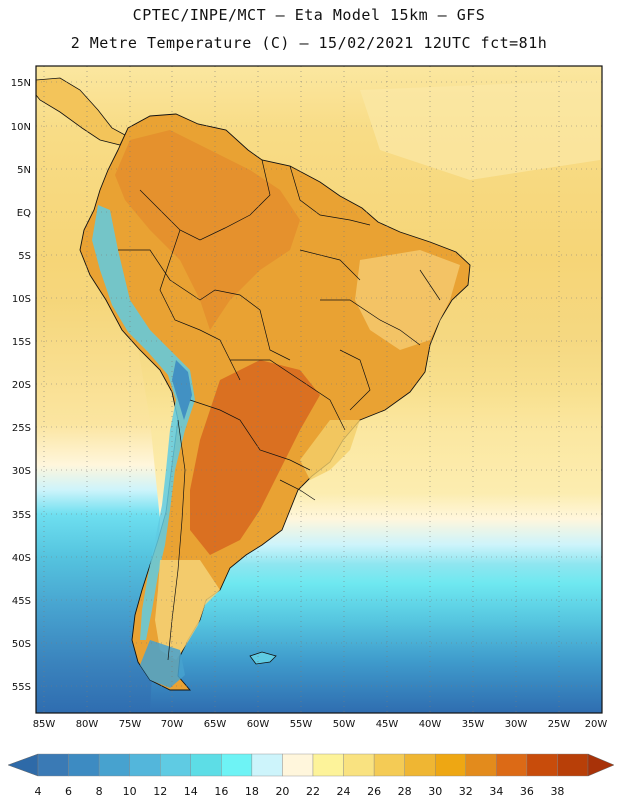  What do you see at coordinates (130, 724) in the screenshot?
I see `lon-label: 75W` at bounding box center [130, 724].